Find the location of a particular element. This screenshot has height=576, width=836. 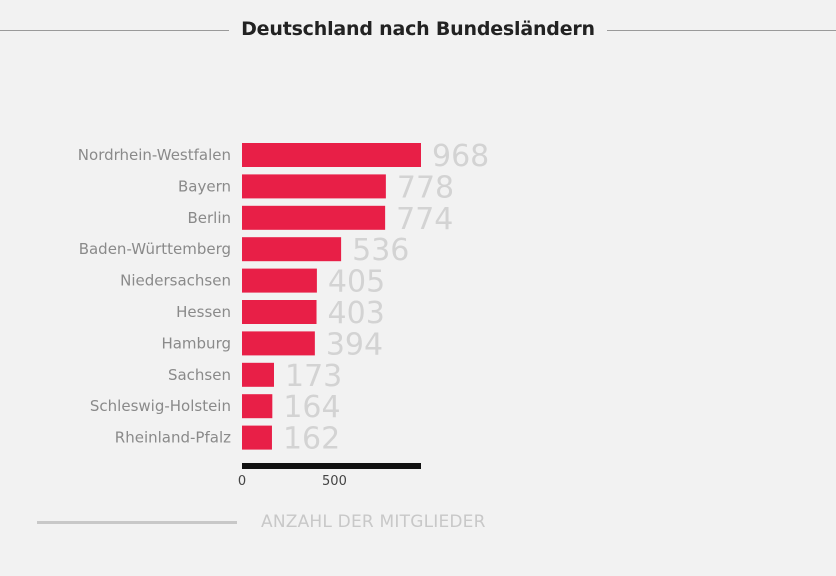

category-label-10: Rheinland-Pfalz is located at coordinates (173, 438).